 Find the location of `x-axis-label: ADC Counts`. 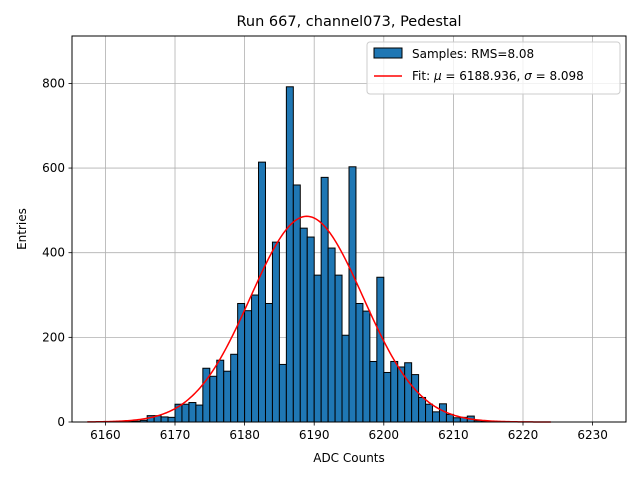

x-axis-label: ADC Counts is located at coordinates (349, 458).